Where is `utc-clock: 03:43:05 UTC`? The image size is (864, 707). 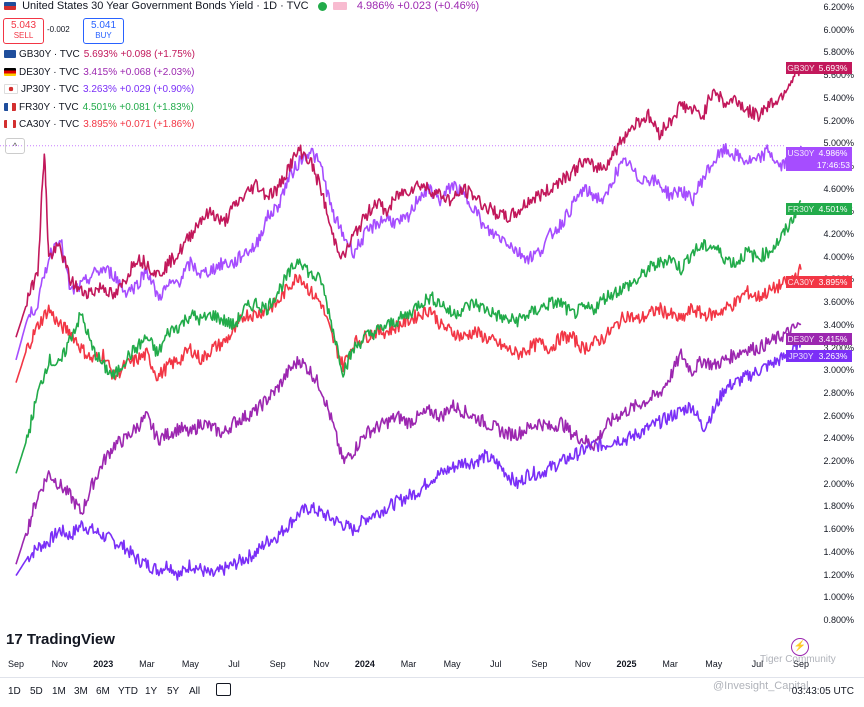 utc-clock: 03:43:05 UTC is located at coordinates (822, 691).